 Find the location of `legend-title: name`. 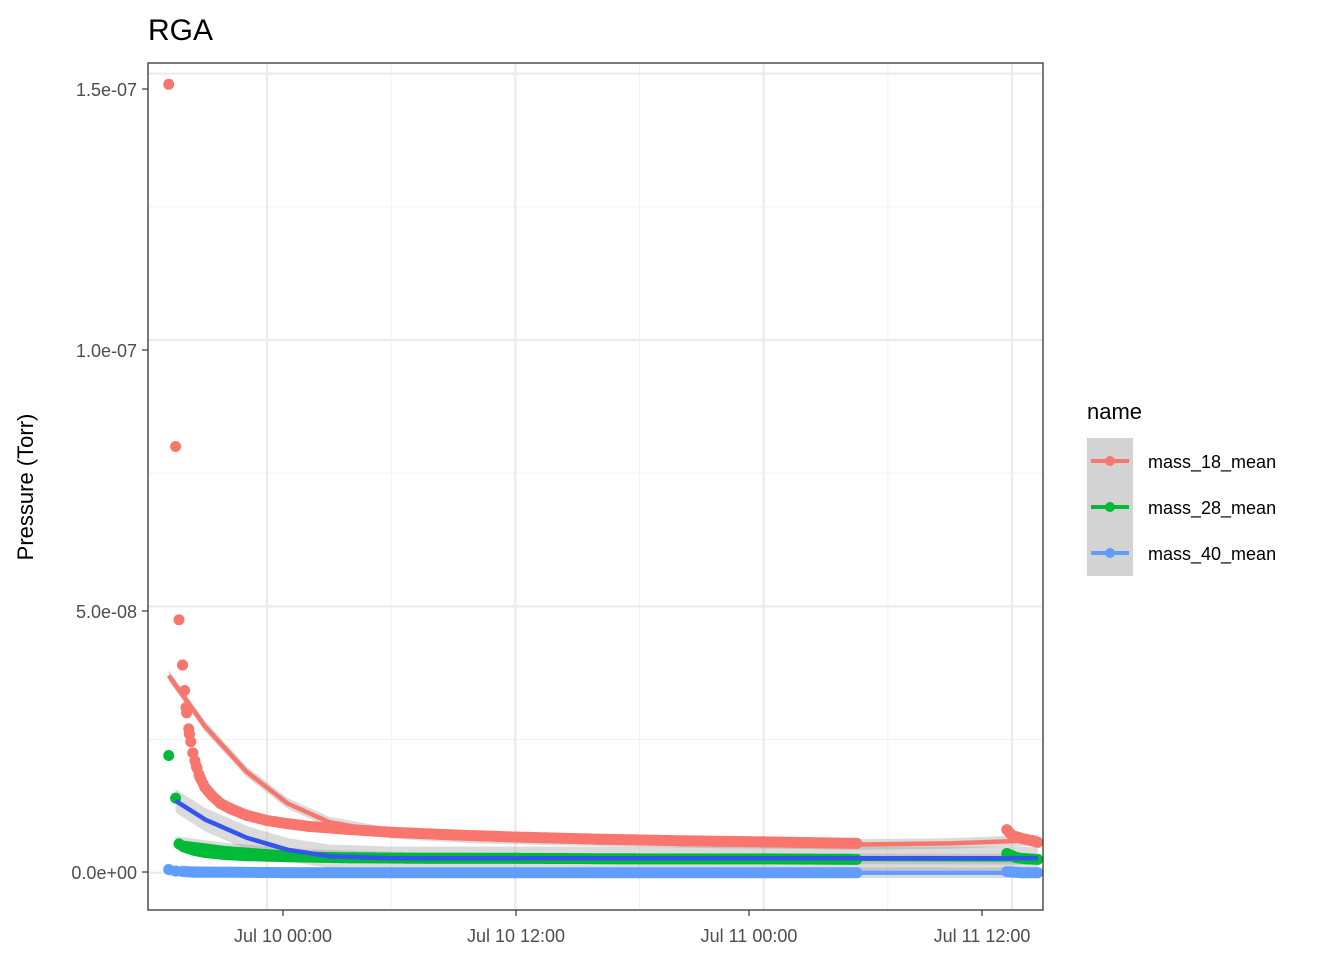

legend-title: name is located at coordinates (1114, 411).